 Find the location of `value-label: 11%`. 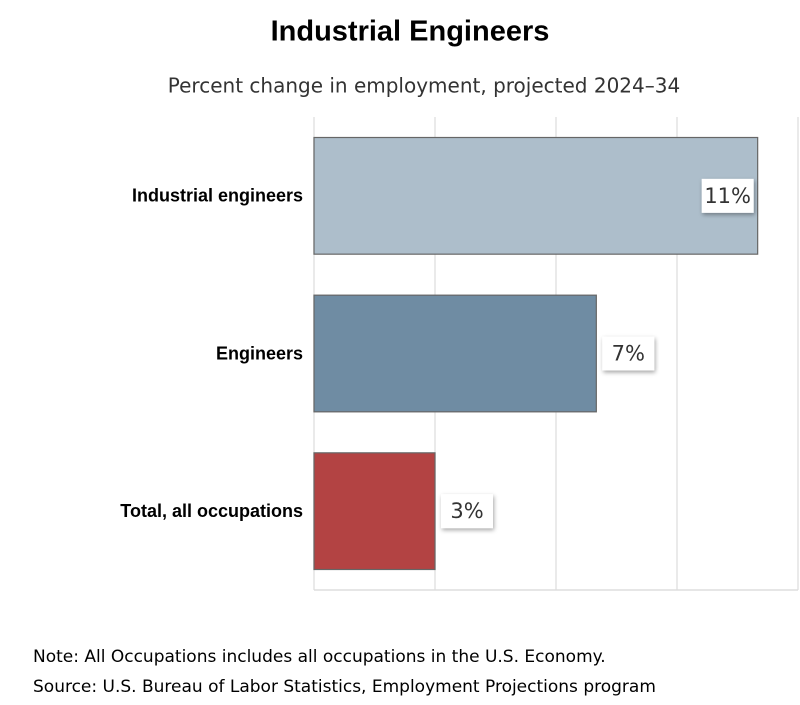

value-label: 11% is located at coordinates (727, 196).